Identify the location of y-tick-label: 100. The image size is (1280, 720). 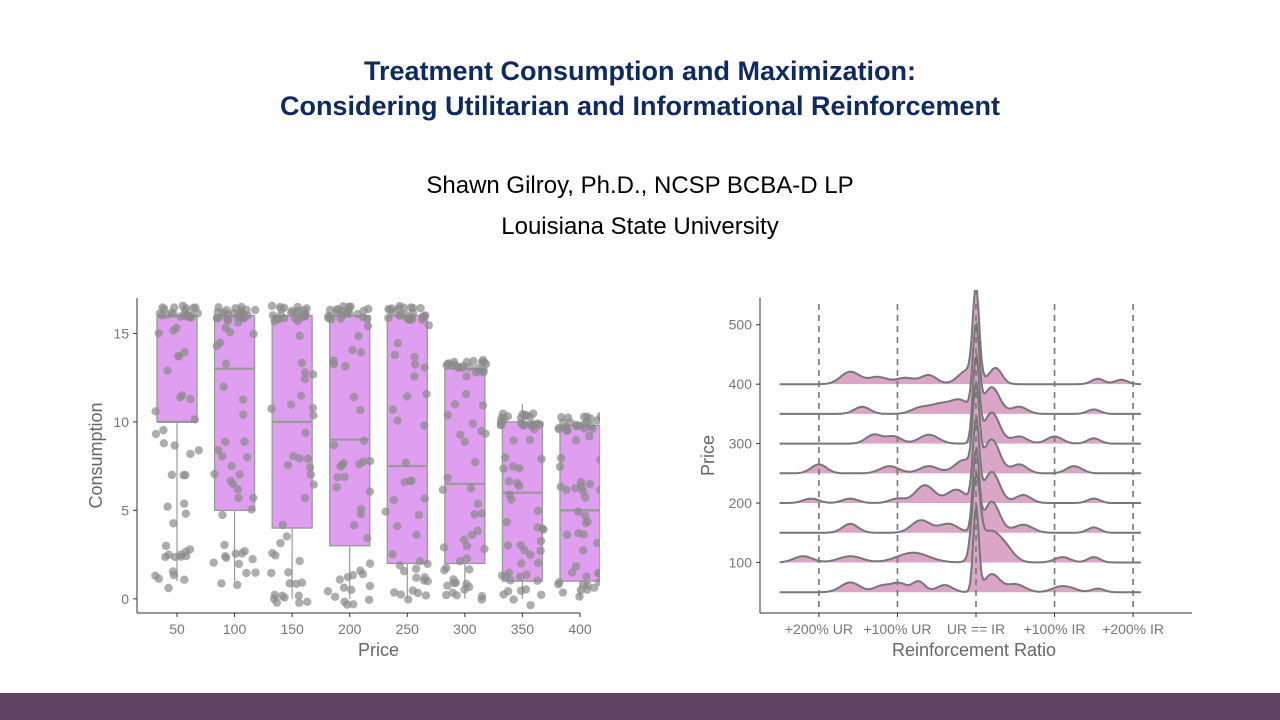
(741, 562).